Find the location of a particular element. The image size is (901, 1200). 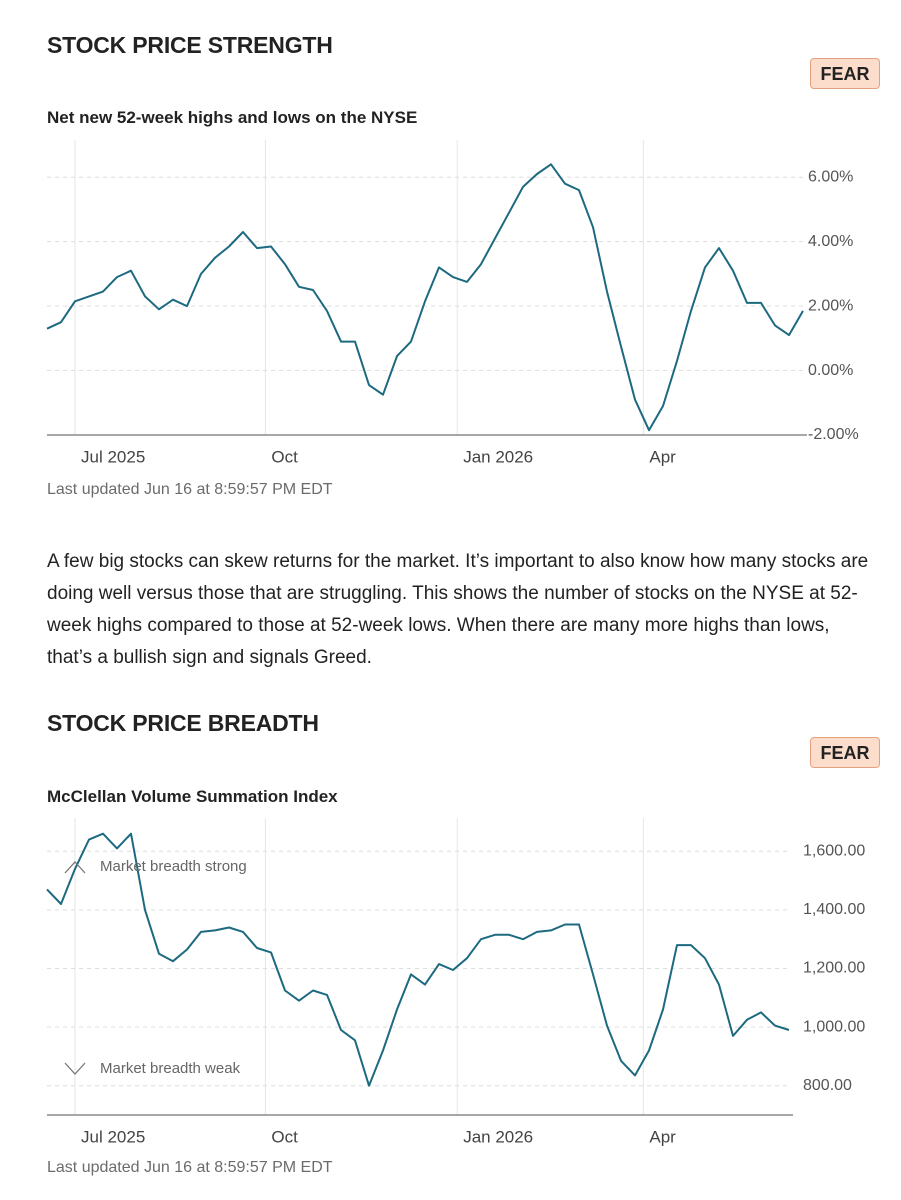

y-tick-label: 6.00% is located at coordinates (830, 176).